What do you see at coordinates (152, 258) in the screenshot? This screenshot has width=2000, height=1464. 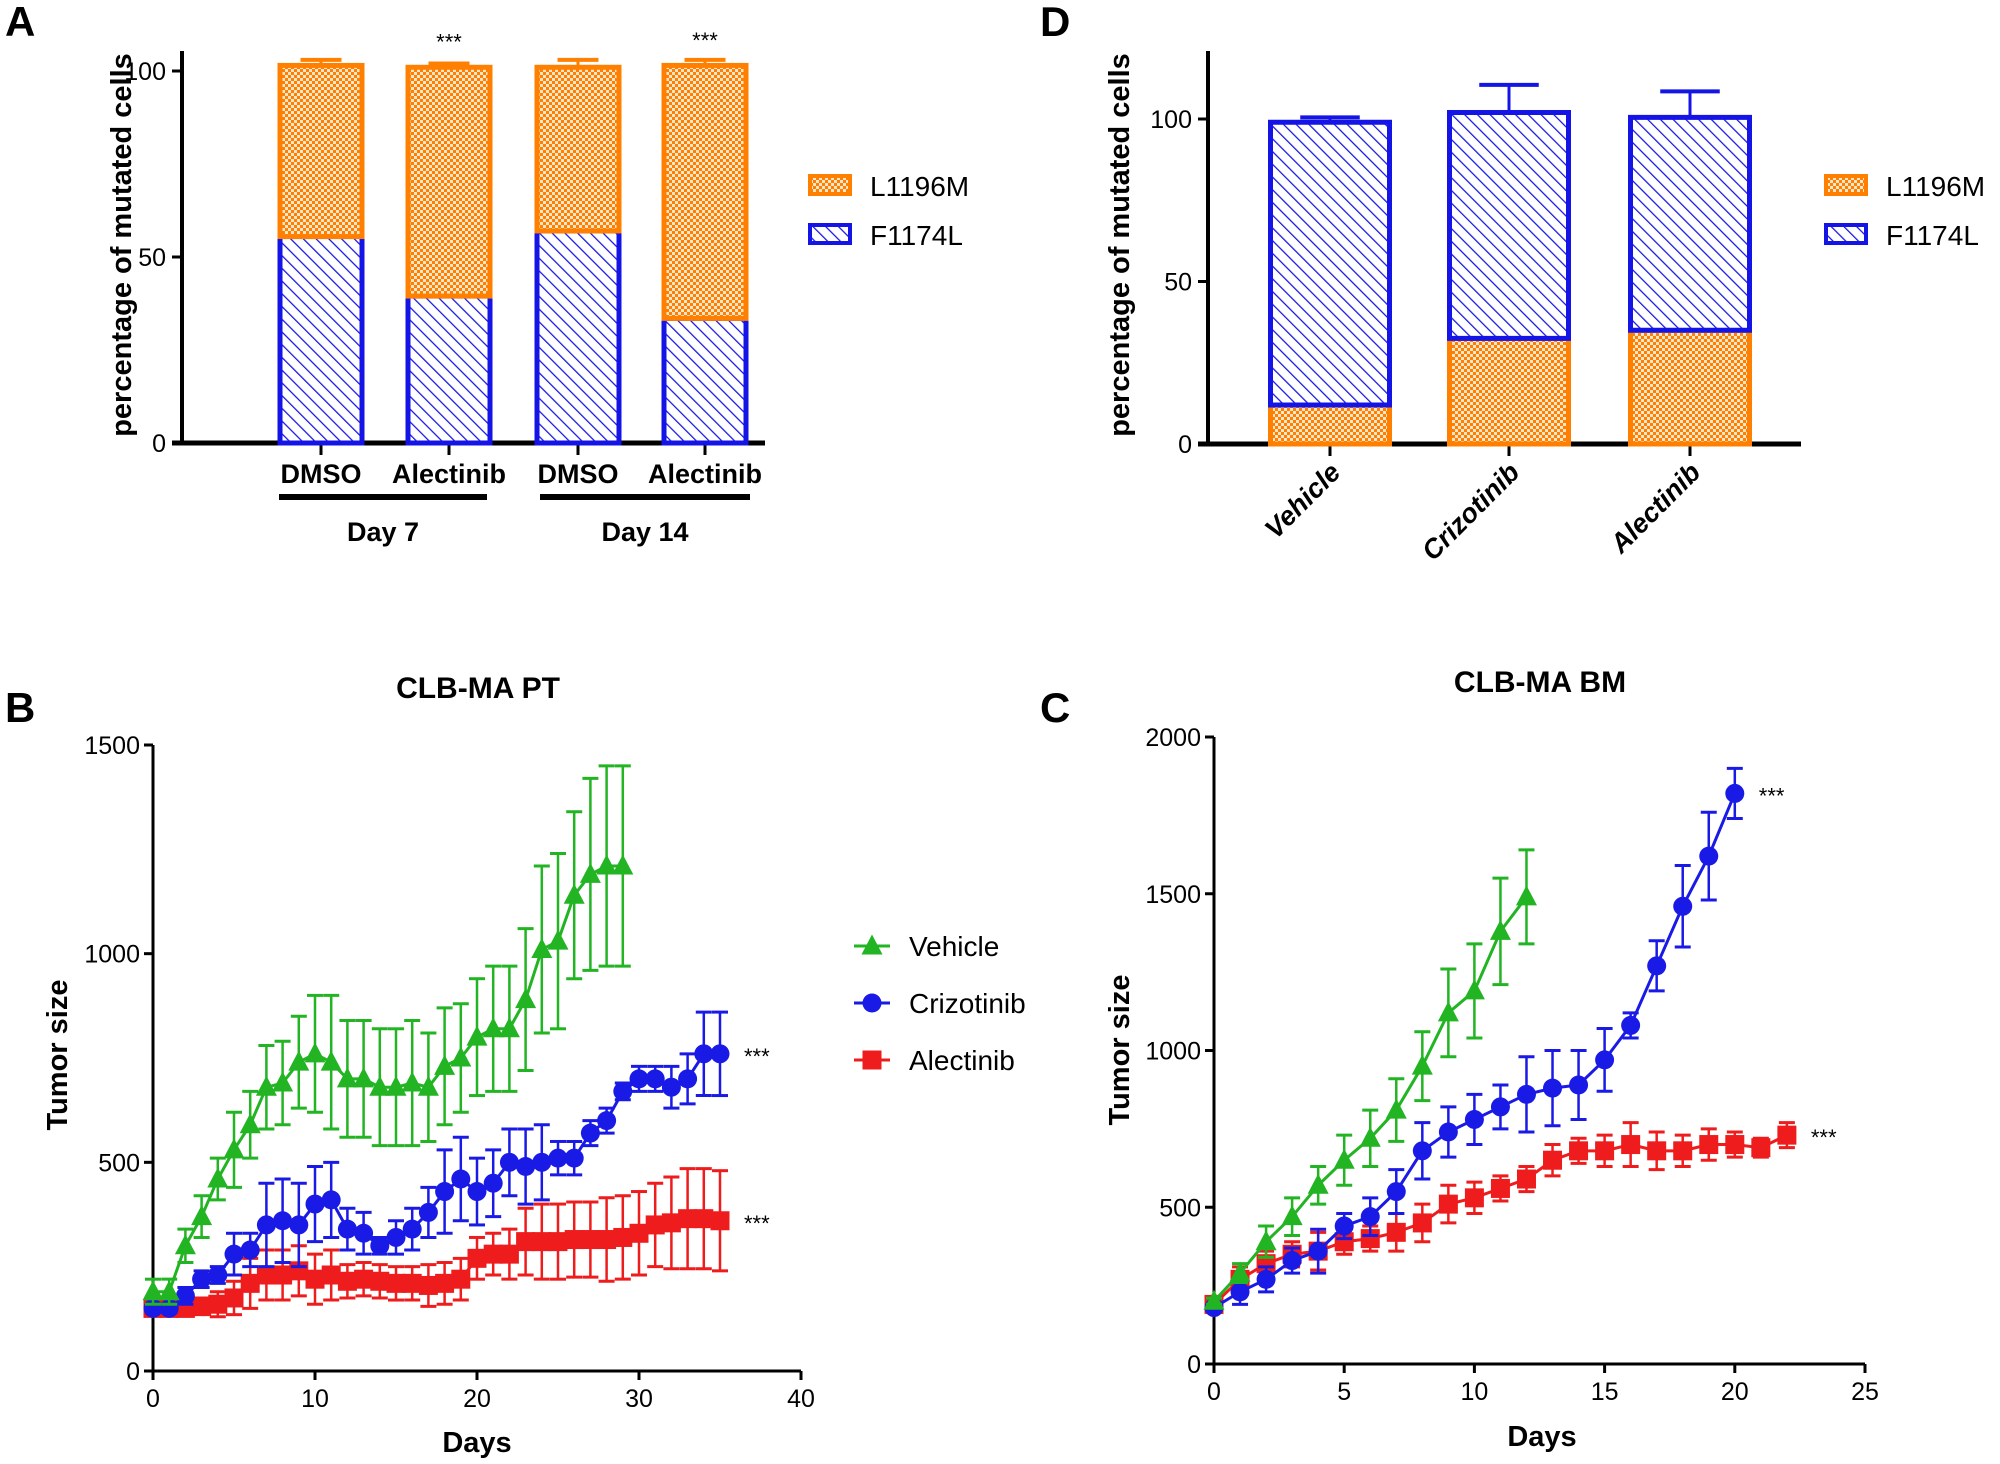 I see `panel-a-y-tick-label: 50` at bounding box center [152, 258].